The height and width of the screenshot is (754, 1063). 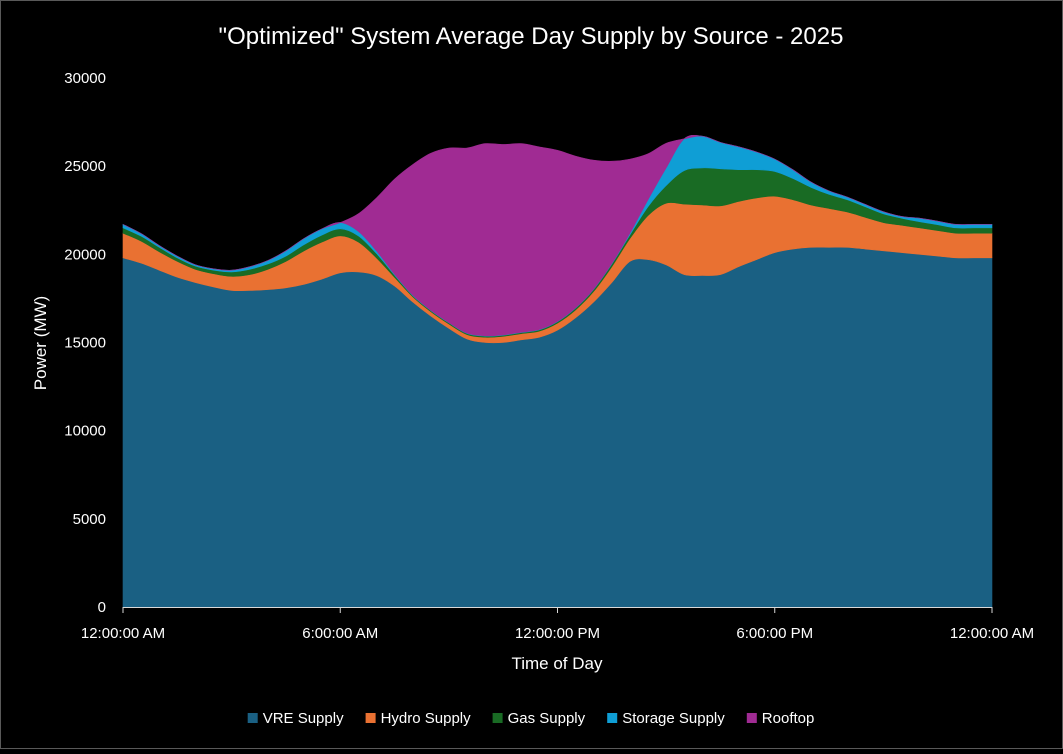 I want to click on y-tick-label: 5000, so click(x=89, y=519).